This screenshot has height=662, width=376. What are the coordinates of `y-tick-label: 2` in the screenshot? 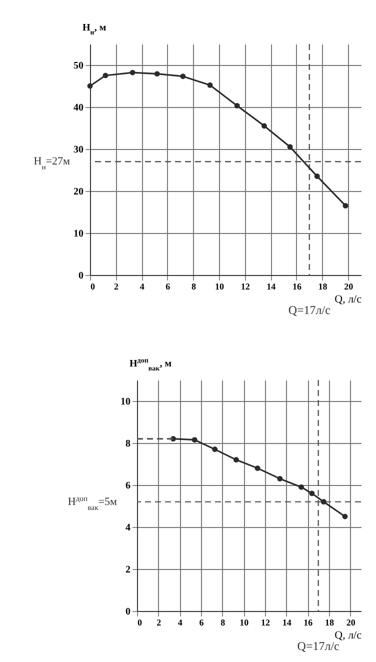 It's located at (128, 570).